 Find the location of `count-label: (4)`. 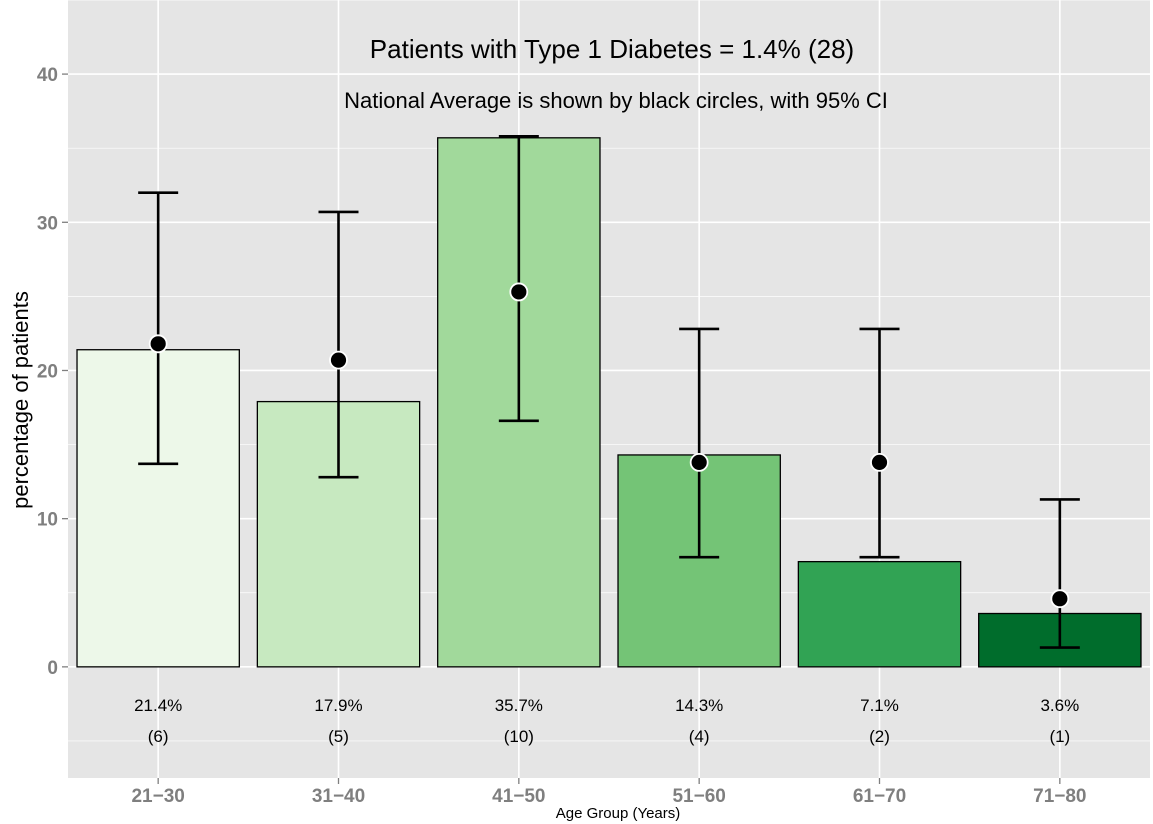

count-label: (4) is located at coordinates (699, 736).